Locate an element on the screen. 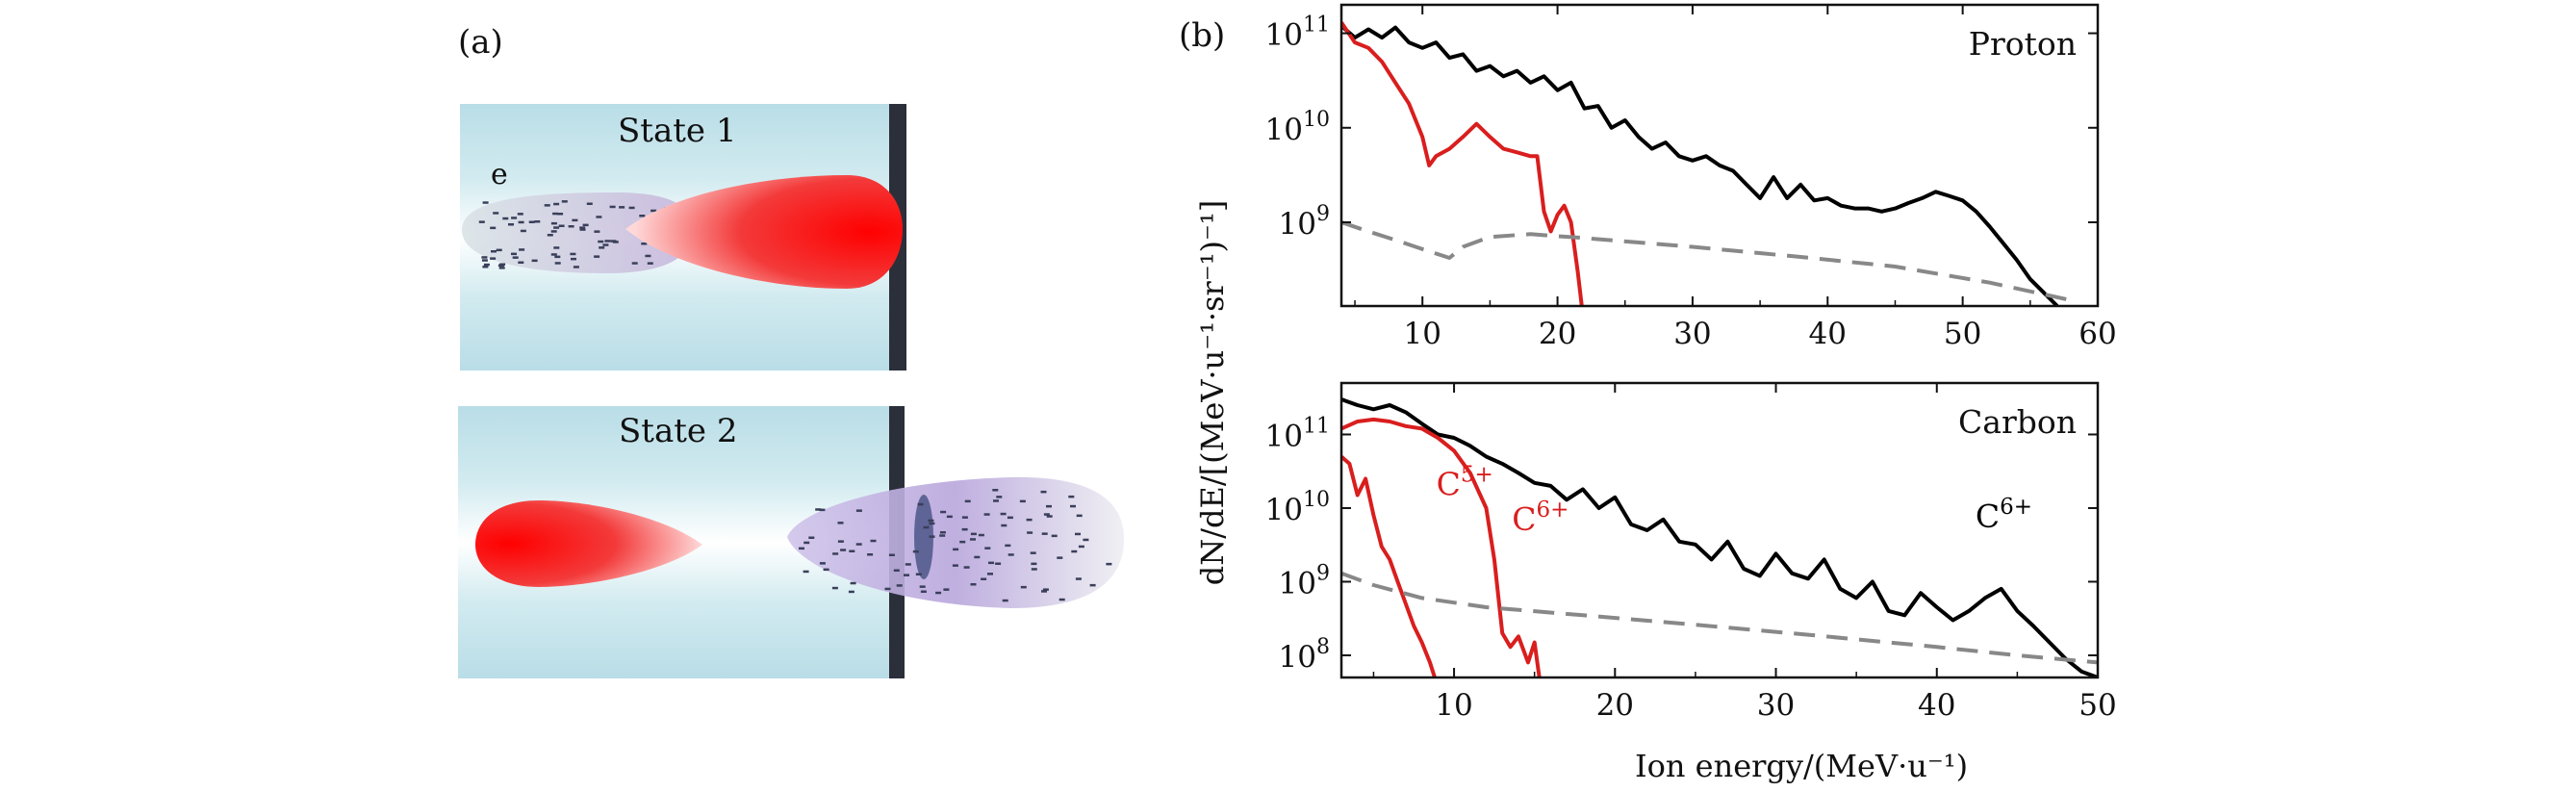 This screenshot has width=2576, height=792. state2-electron-dots is located at coordinates (955, 545).